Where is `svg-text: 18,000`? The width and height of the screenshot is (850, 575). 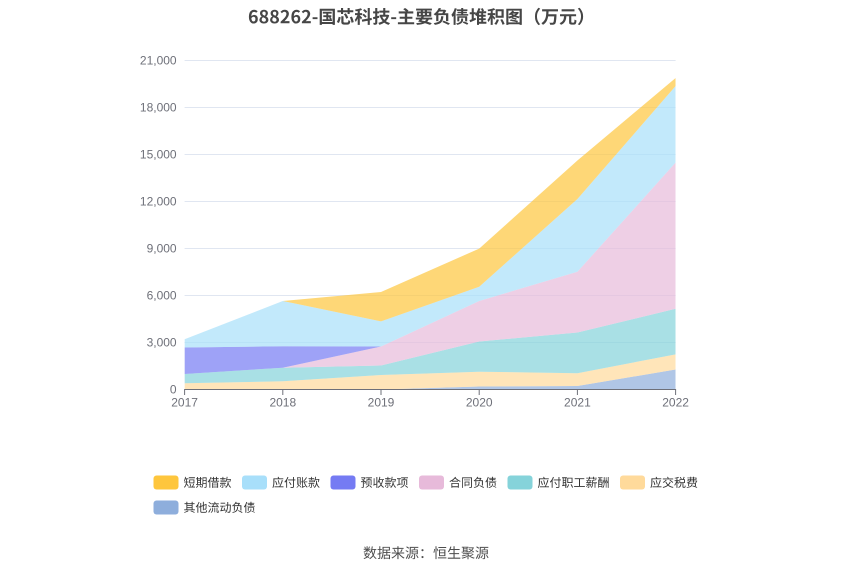
svg-text: 18,000 is located at coordinates (158, 108).